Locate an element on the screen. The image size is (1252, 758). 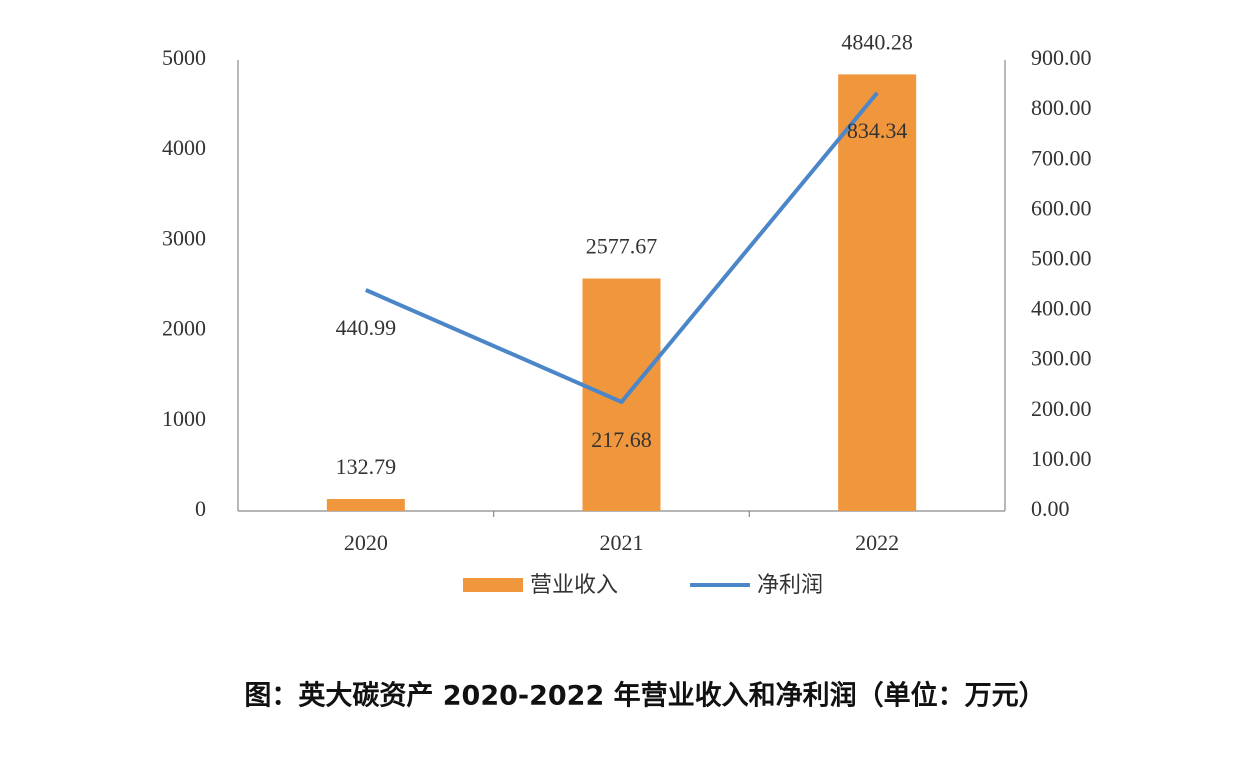
y-tick-label: 0 is located at coordinates (200, 508).